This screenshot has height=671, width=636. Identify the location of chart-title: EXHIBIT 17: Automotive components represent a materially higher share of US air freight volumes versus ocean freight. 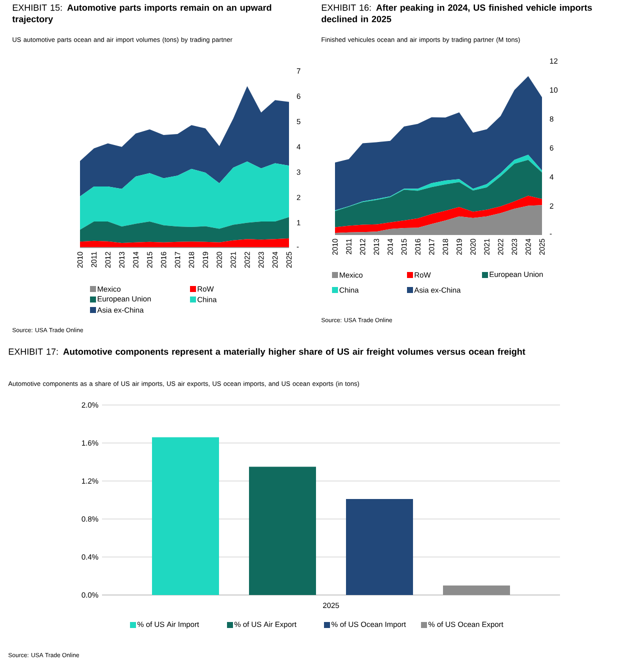
(267, 352).